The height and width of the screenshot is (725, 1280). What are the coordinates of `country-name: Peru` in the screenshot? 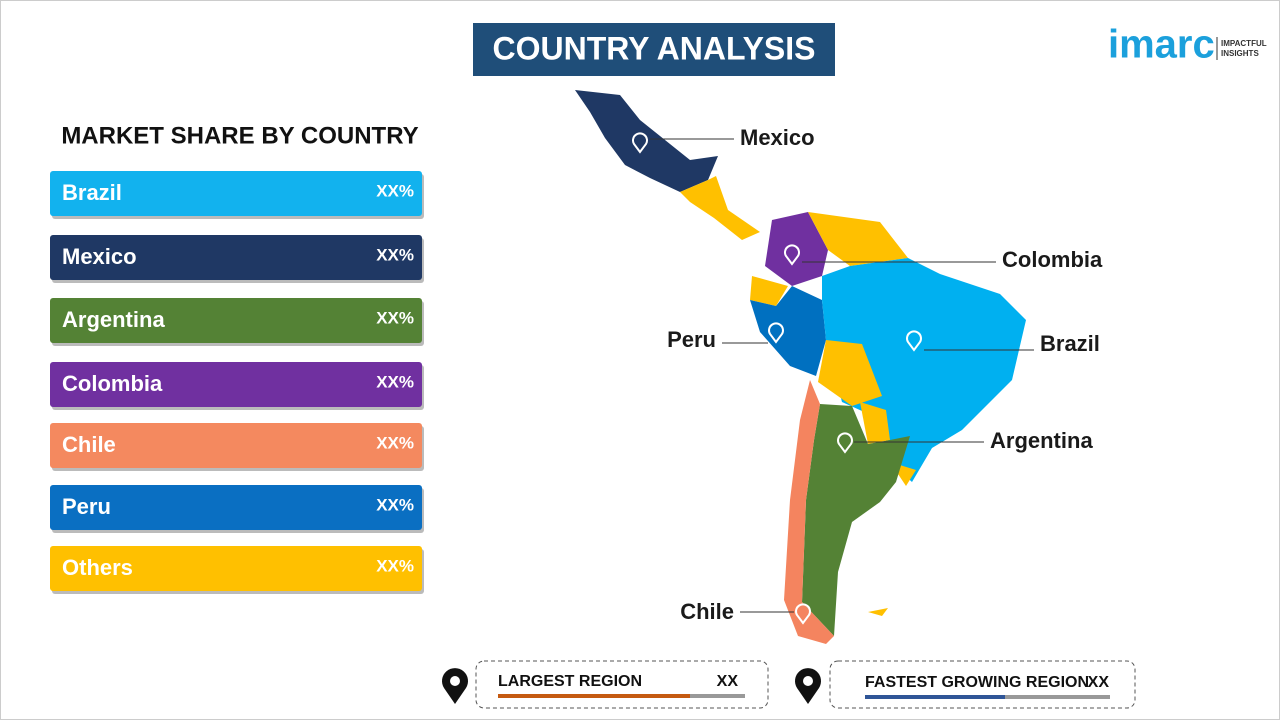 It's located at (86, 506).